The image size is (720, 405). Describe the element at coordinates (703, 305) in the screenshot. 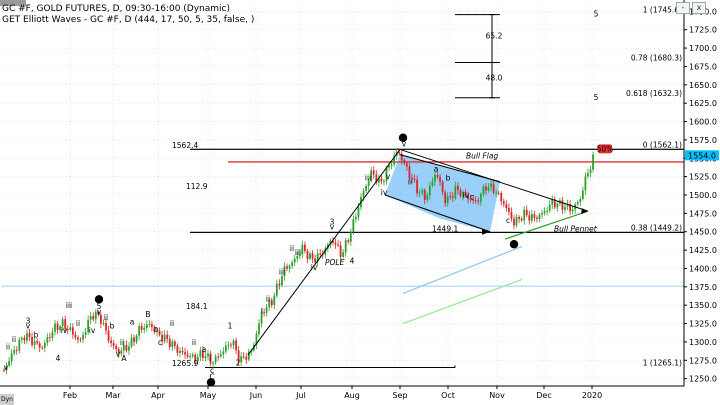

I see `y-tick-label: 1350.0` at that location.